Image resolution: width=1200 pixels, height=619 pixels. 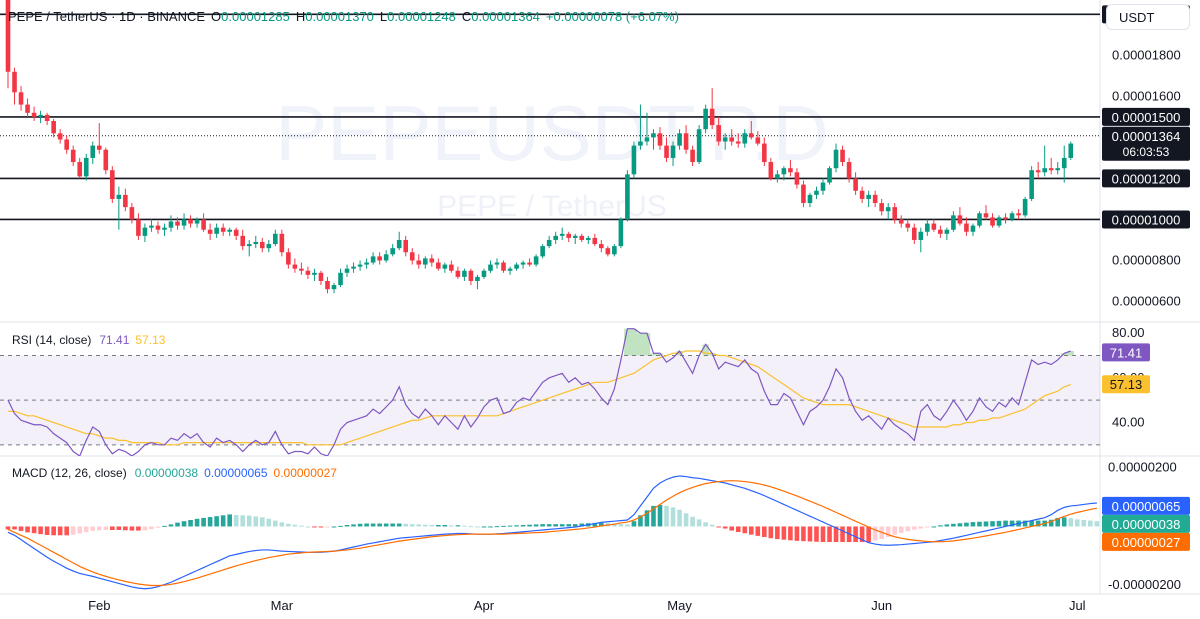 What do you see at coordinates (51, 340) in the screenshot?
I see `rsi-title: RSI (14, close)` at bounding box center [51, 340].